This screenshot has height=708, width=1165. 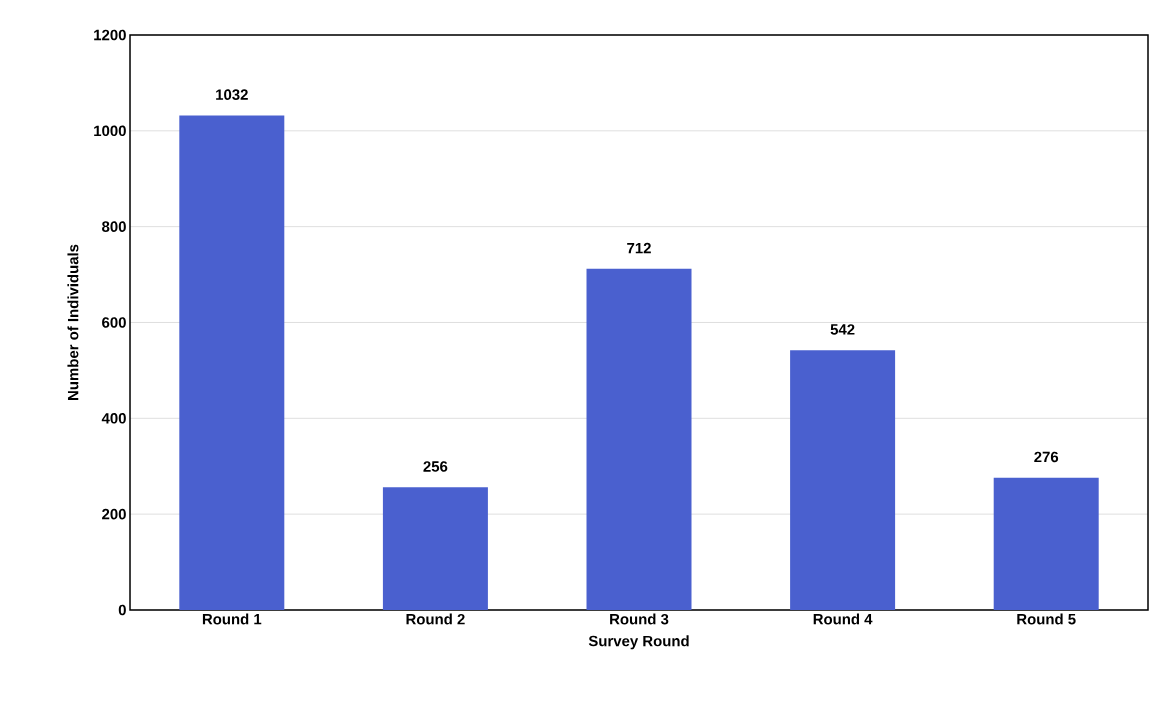 I want to click on data-label: 1032, so click(x=232, y=94).